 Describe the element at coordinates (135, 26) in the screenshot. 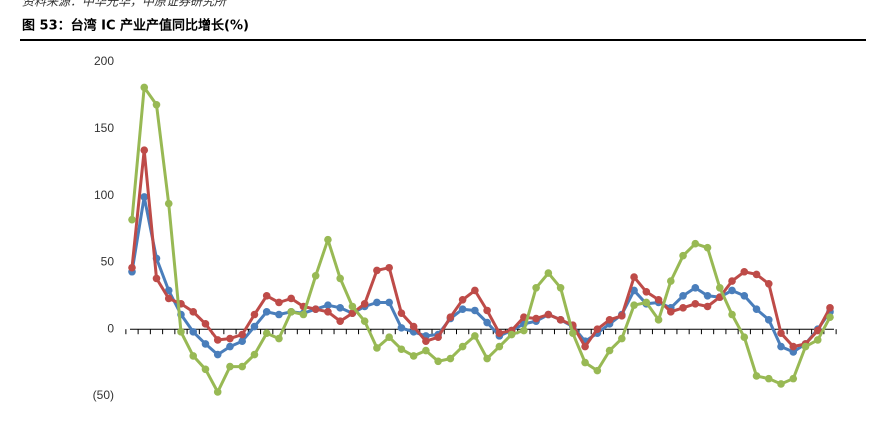

I see `chart-title: 图 53：台湾 IC 产业产值同比增长(%)` at that location.